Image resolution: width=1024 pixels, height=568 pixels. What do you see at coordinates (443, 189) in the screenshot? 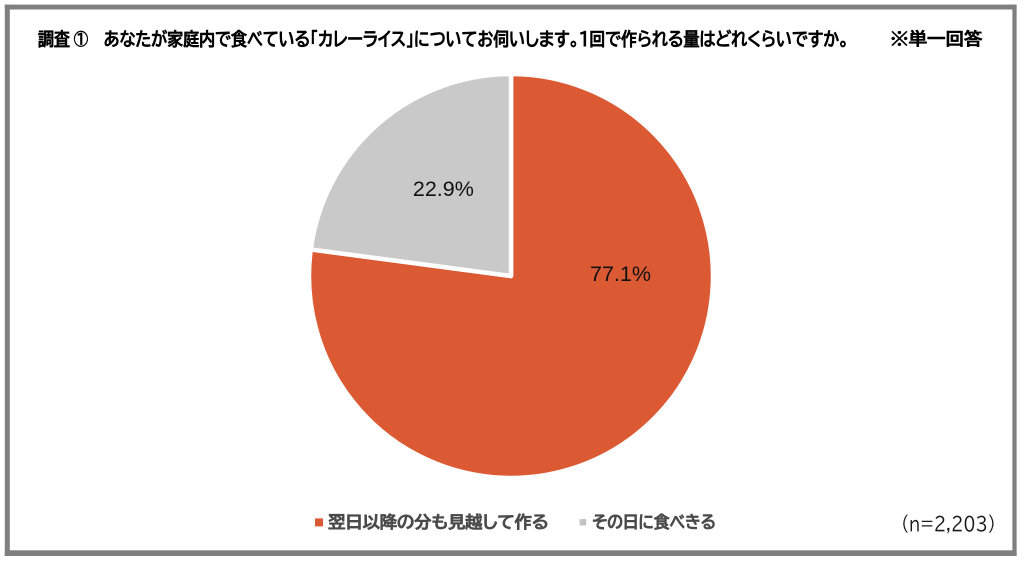
I see `svg-text: 22.9%` at bounding box center [443, 189].